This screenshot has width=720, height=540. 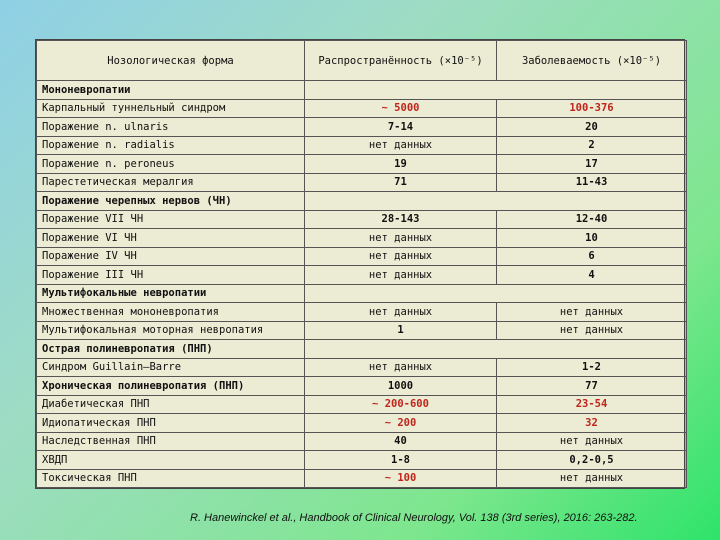 I want to click on table-row: Поражение III ЧН нет данных 4, so click(x=361, y=275).